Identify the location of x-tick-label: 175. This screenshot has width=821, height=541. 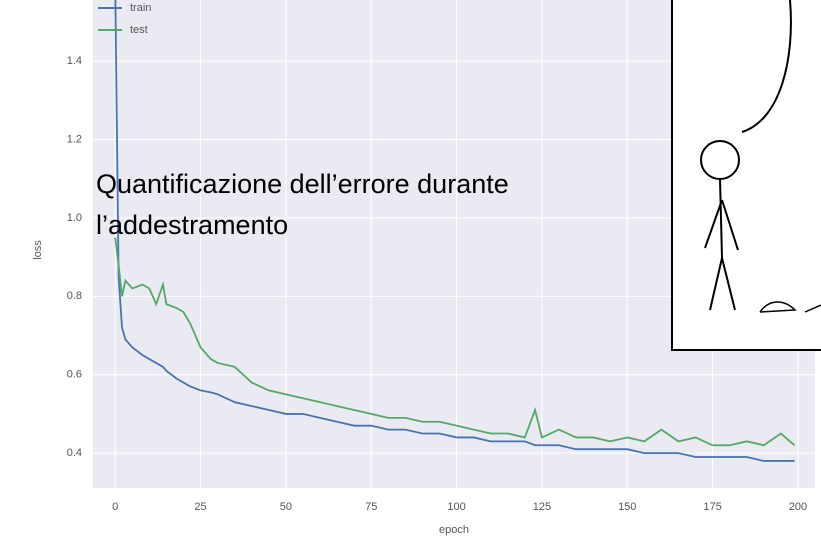
(712, 507).